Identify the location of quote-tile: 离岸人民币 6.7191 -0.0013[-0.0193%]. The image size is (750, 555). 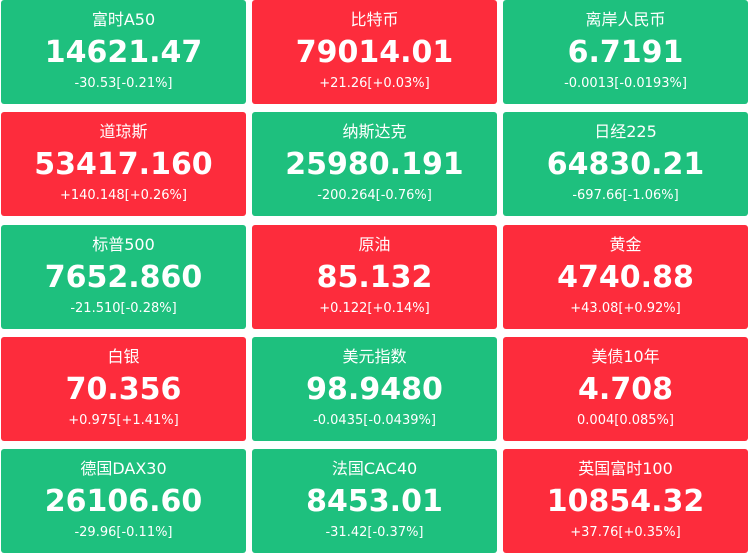
(625, 52).